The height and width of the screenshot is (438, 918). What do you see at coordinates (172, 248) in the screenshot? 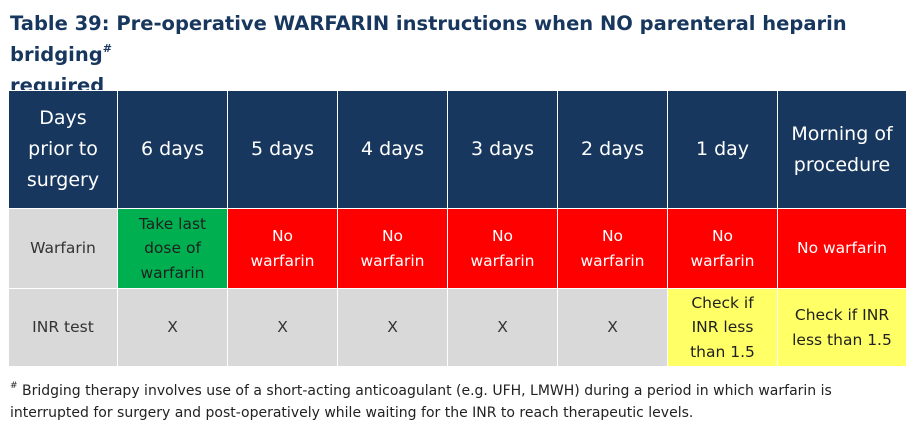
I see `cell-take-last-dose: Take last dose of warfarin` at bounding box center [172, 248].